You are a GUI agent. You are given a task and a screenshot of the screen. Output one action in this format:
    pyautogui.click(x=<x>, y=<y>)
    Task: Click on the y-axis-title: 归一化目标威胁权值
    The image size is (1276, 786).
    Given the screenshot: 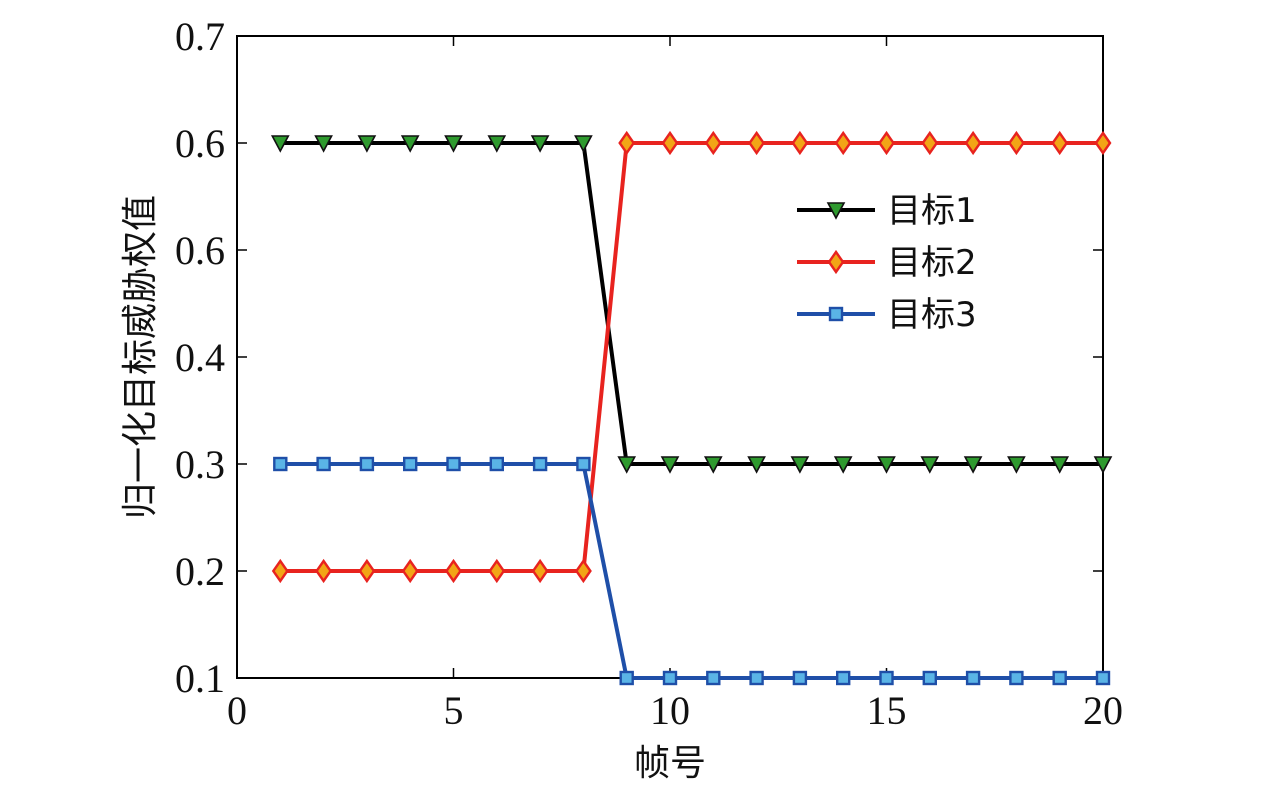 What is the action you would take?
    pyautogui.click(x=140, y=357)
    